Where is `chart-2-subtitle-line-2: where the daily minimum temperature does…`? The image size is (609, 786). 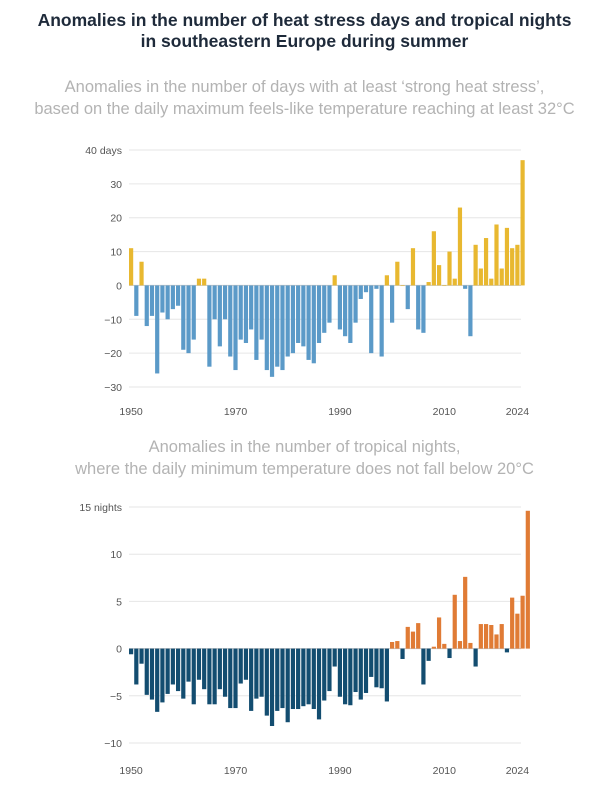 chart-2-subtitle-line-2: where the daily minimum temperature does… is located at coordinates (304, 469).